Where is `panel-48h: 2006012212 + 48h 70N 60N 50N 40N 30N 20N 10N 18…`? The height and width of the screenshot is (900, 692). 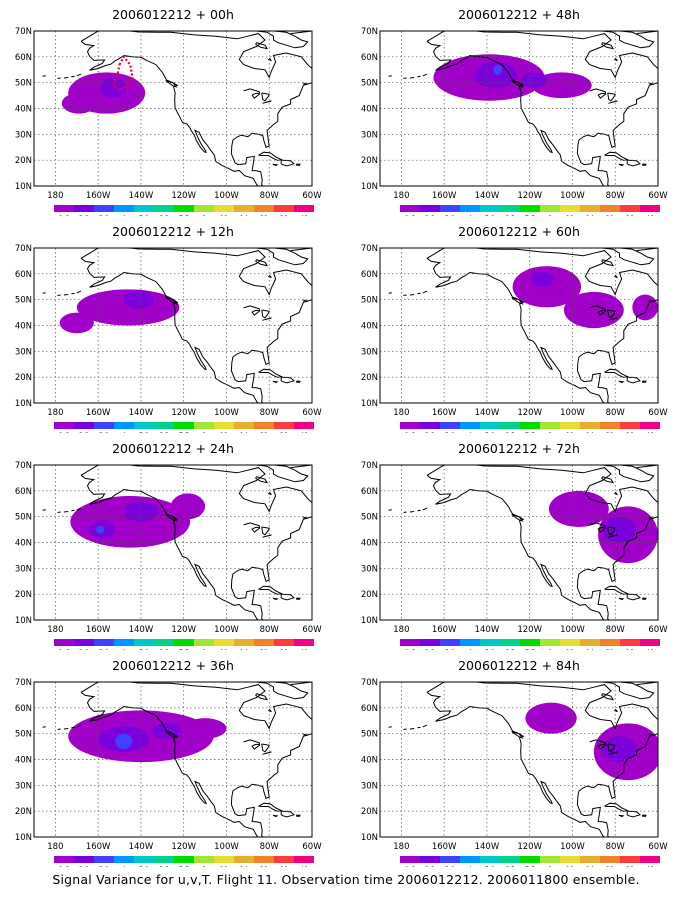
panel-48h: 2006012212 + 48h 70N 60N 50N 40N 30N 20N 10N 18… is located at coordinates (519, 108).